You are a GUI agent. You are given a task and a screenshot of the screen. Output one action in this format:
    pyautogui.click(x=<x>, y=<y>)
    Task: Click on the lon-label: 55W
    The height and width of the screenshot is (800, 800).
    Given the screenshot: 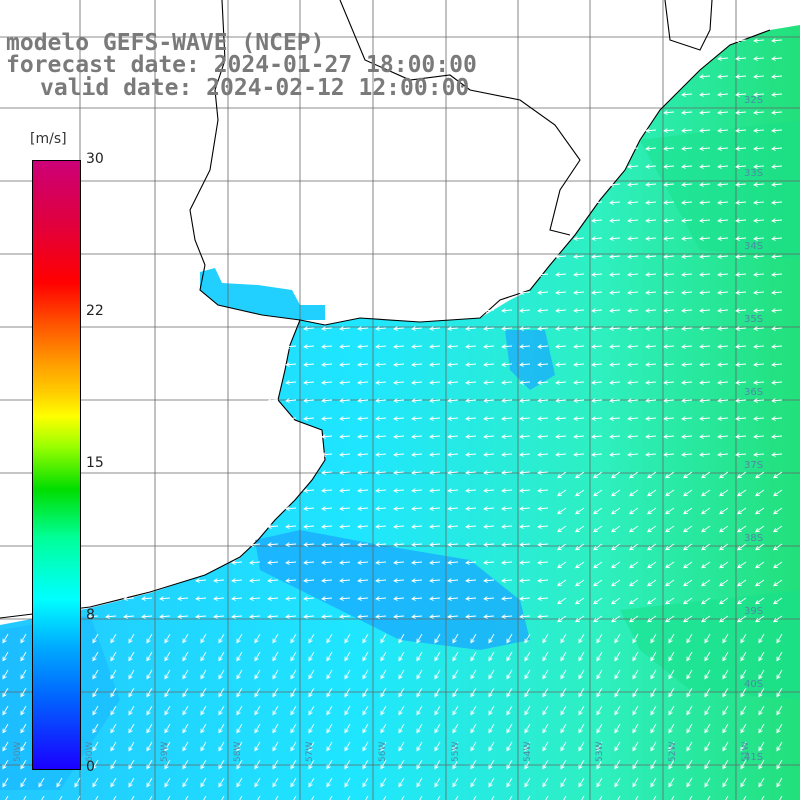 What is the action you would take?
    pyautogui.click(x=456, y=752)
    